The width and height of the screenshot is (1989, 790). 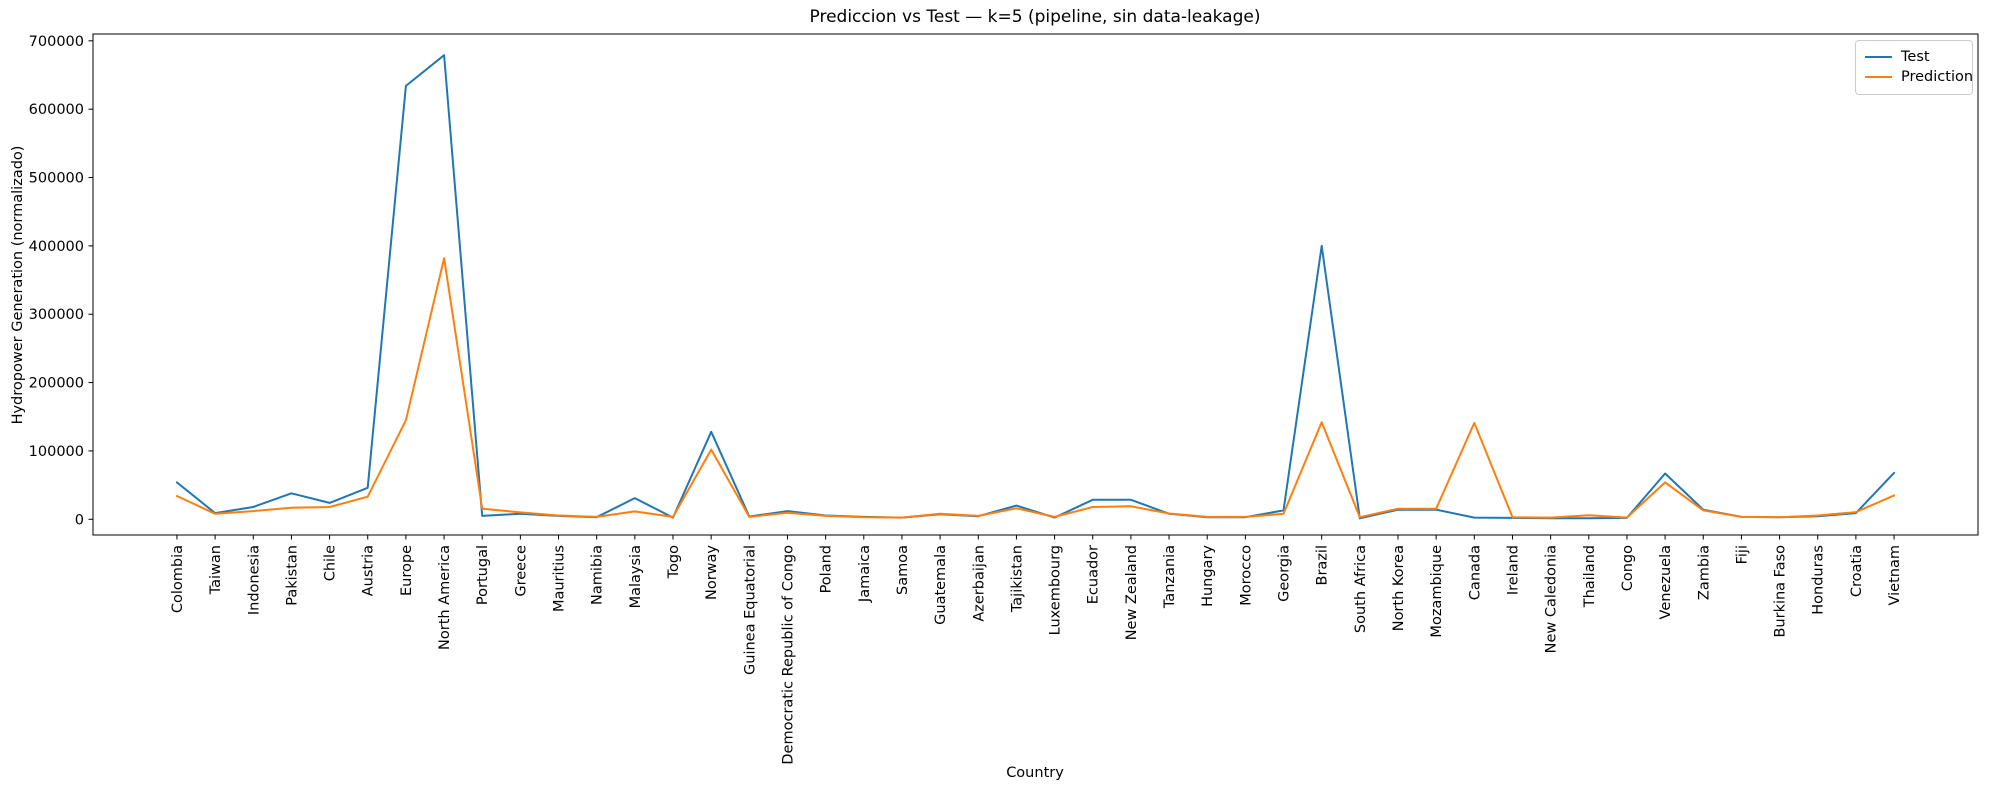 What do you see at coordinates (254, 580) in the screenshot?
I see `x-tick-label: Indonesia` at bounding box center [254, 580].